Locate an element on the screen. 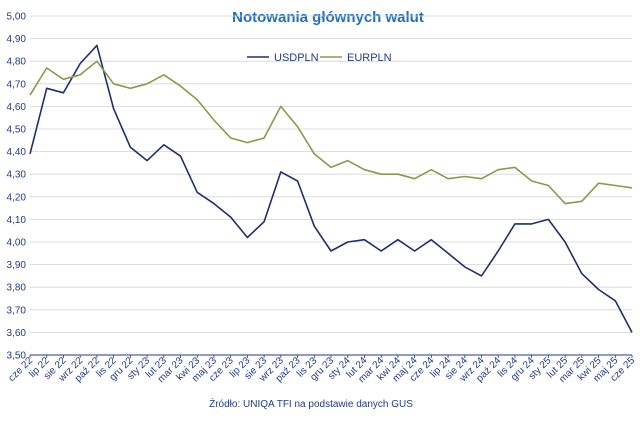 The image size is (640, 421). legend-label-eurpln: EURPLN is located at coordinates (369, 58).